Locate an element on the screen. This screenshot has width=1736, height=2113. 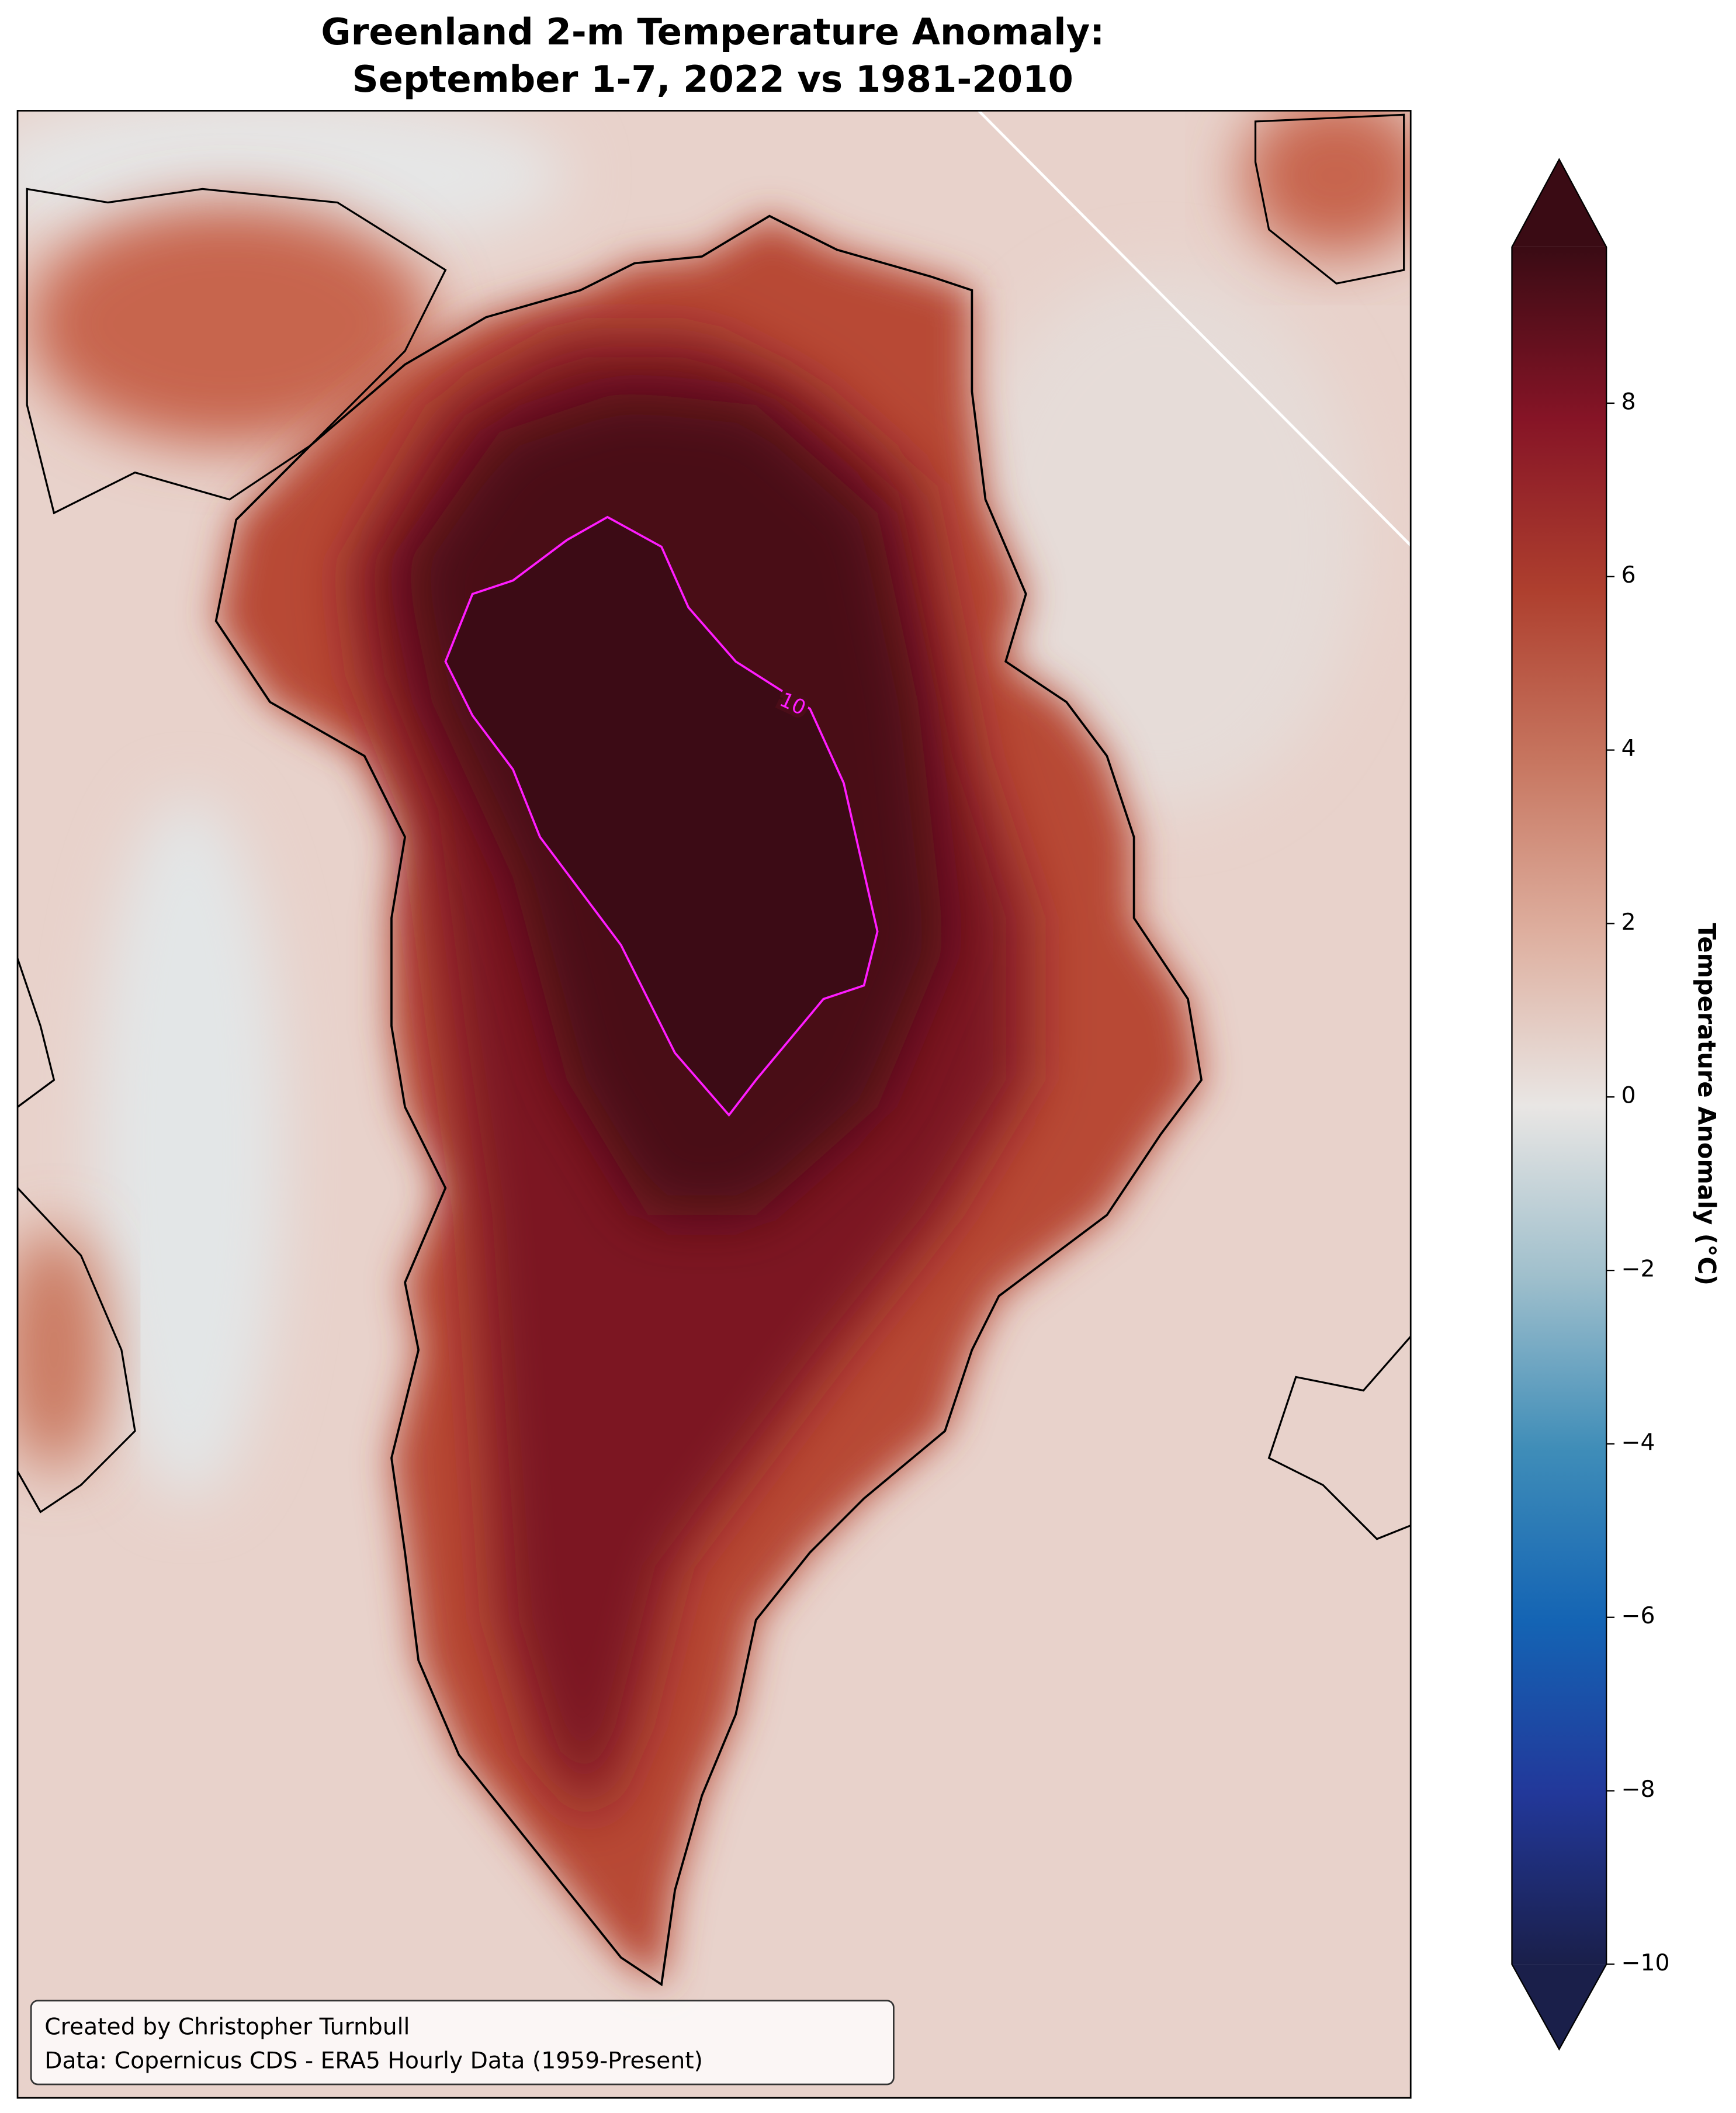
colorbar-tick-label: −4 is located at coordinates (1638, 1442).